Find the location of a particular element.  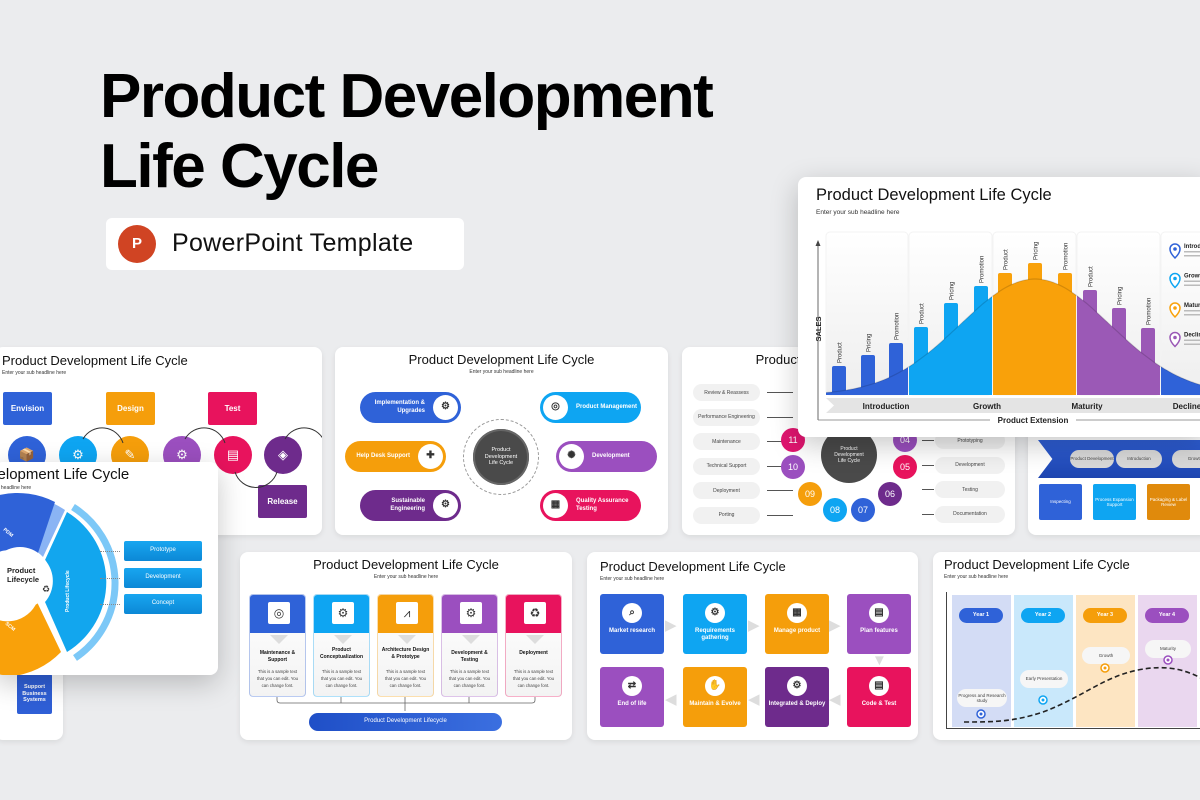

hub-center: Product Development Life Cycle is located at coordinates (501, 457).